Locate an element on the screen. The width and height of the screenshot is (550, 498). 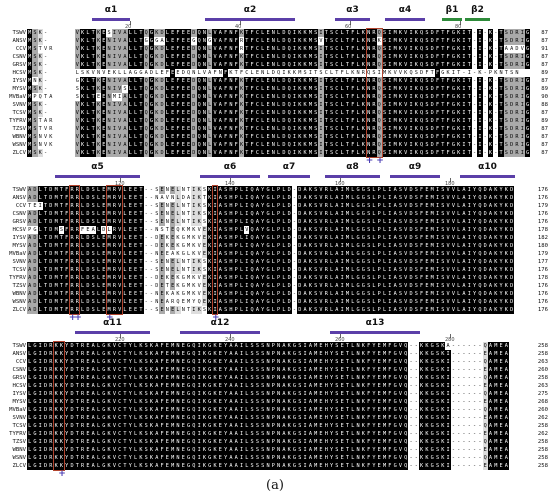
position-number: 240 is located at coordinates (230, 340).